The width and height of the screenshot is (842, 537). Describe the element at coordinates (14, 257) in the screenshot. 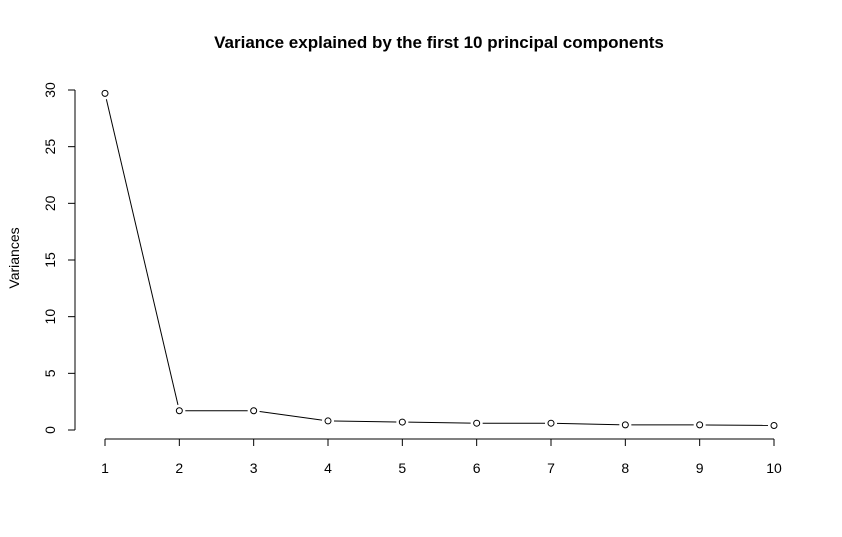

I see `y-axis-title: Variances` at that location.